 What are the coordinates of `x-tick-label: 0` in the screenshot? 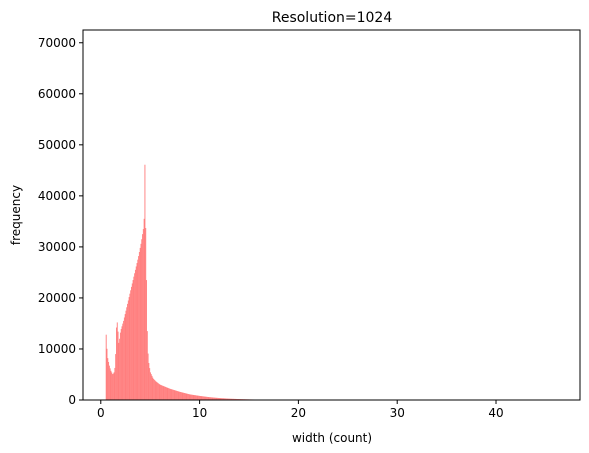 It's located at (101, 413).